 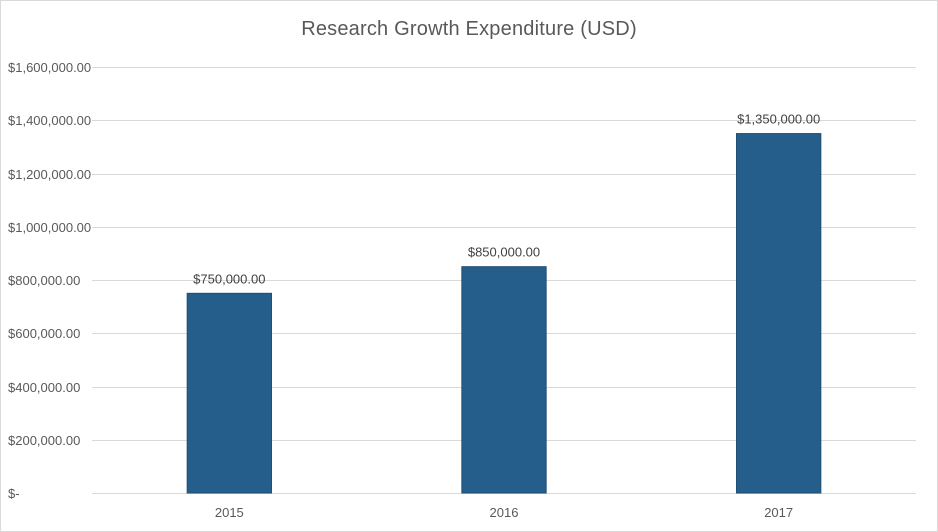 I want to click on y-tick-label: $800,000.00, so click(x=44, y=280).